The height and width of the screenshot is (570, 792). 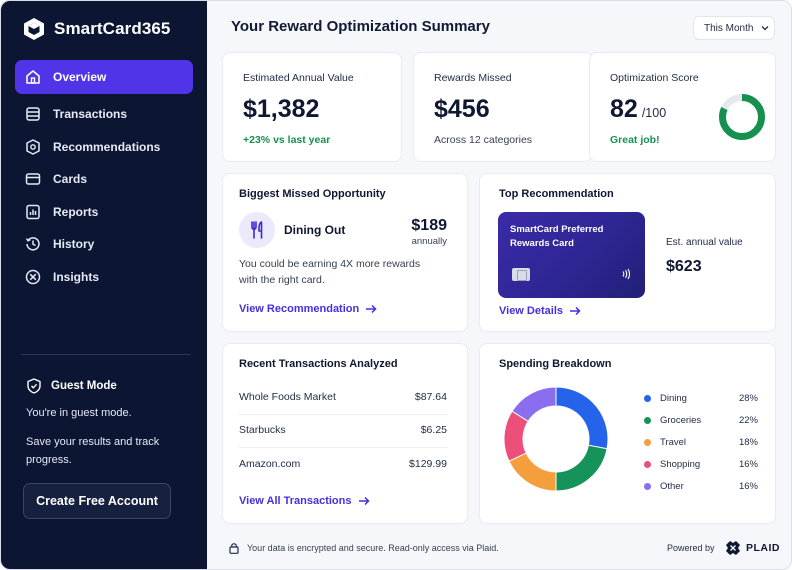 I want to click on transaction-row: Amazon.com $129.99, so click(x=343, y=464).